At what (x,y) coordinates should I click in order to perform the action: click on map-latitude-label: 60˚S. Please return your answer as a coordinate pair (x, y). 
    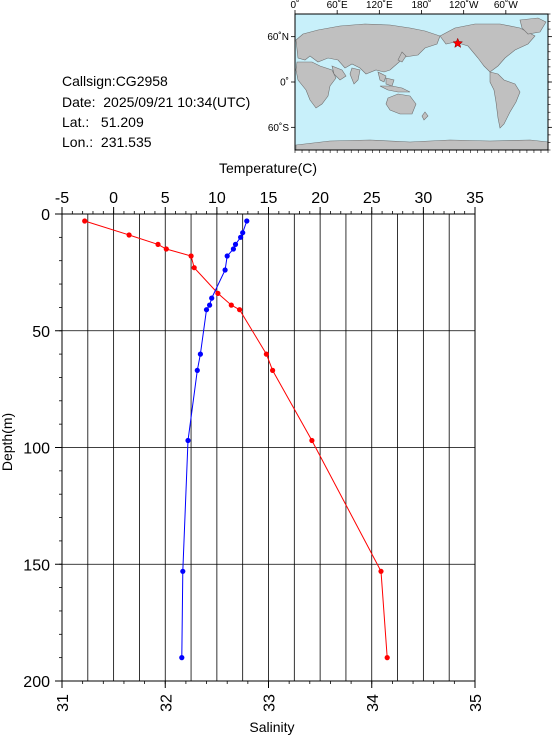
    Looking at the image, I should click on (278, 128).